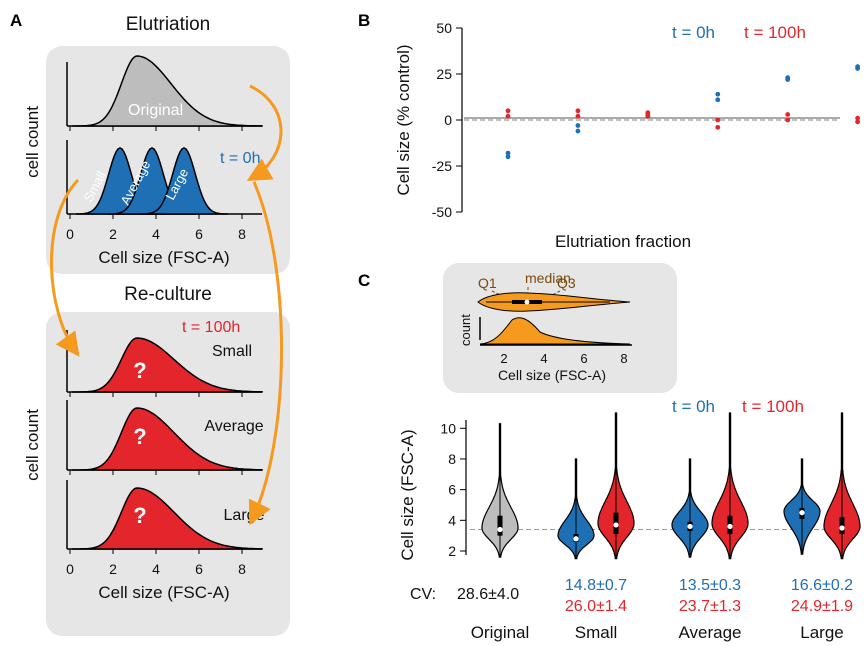 Image resolution: width=864 pixels, height=646 pixels. What do you see at coordinates (156, 234) in the screenshot?
I see `a-top-xtick: 4` at bounding box center [156, 234].